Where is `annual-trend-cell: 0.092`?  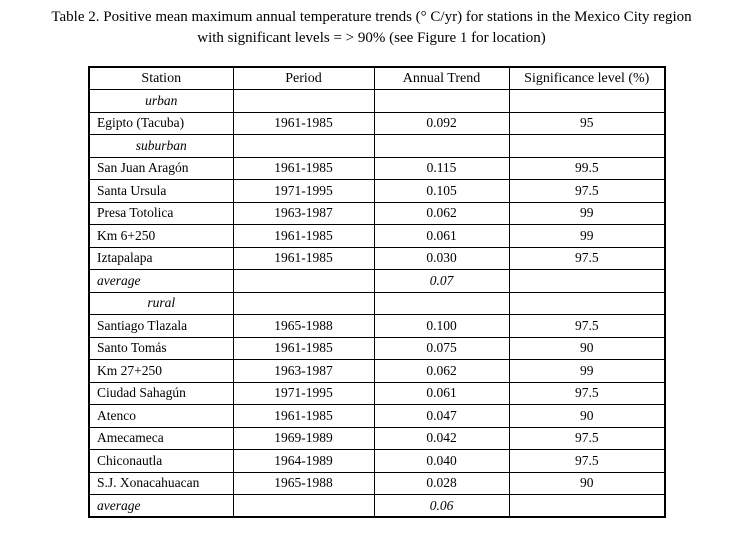 annual-trend-cell: 0.092 is located at coordinates (441, 123).